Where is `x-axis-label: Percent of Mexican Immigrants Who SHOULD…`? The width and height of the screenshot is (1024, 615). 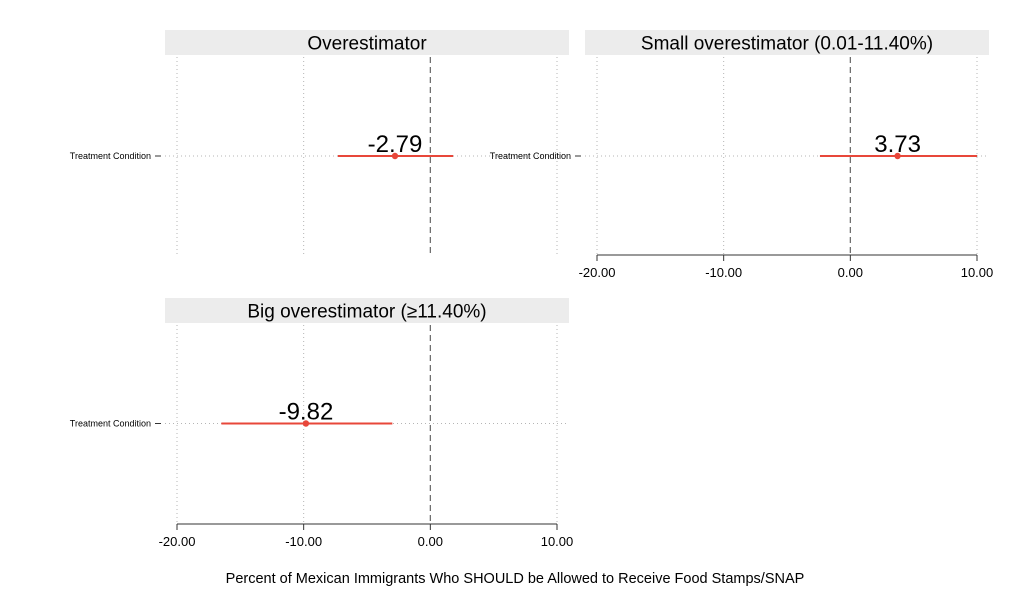
x-axis-label: Percent of Mexican Immigrants Who SHOULD… is located at coordinates (515, 579).